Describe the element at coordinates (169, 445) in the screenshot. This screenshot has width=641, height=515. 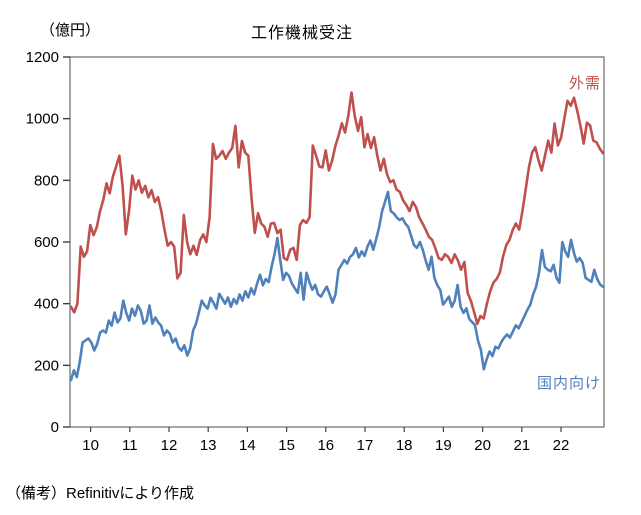
I see `x-axis-tick-label: 12` at that location.